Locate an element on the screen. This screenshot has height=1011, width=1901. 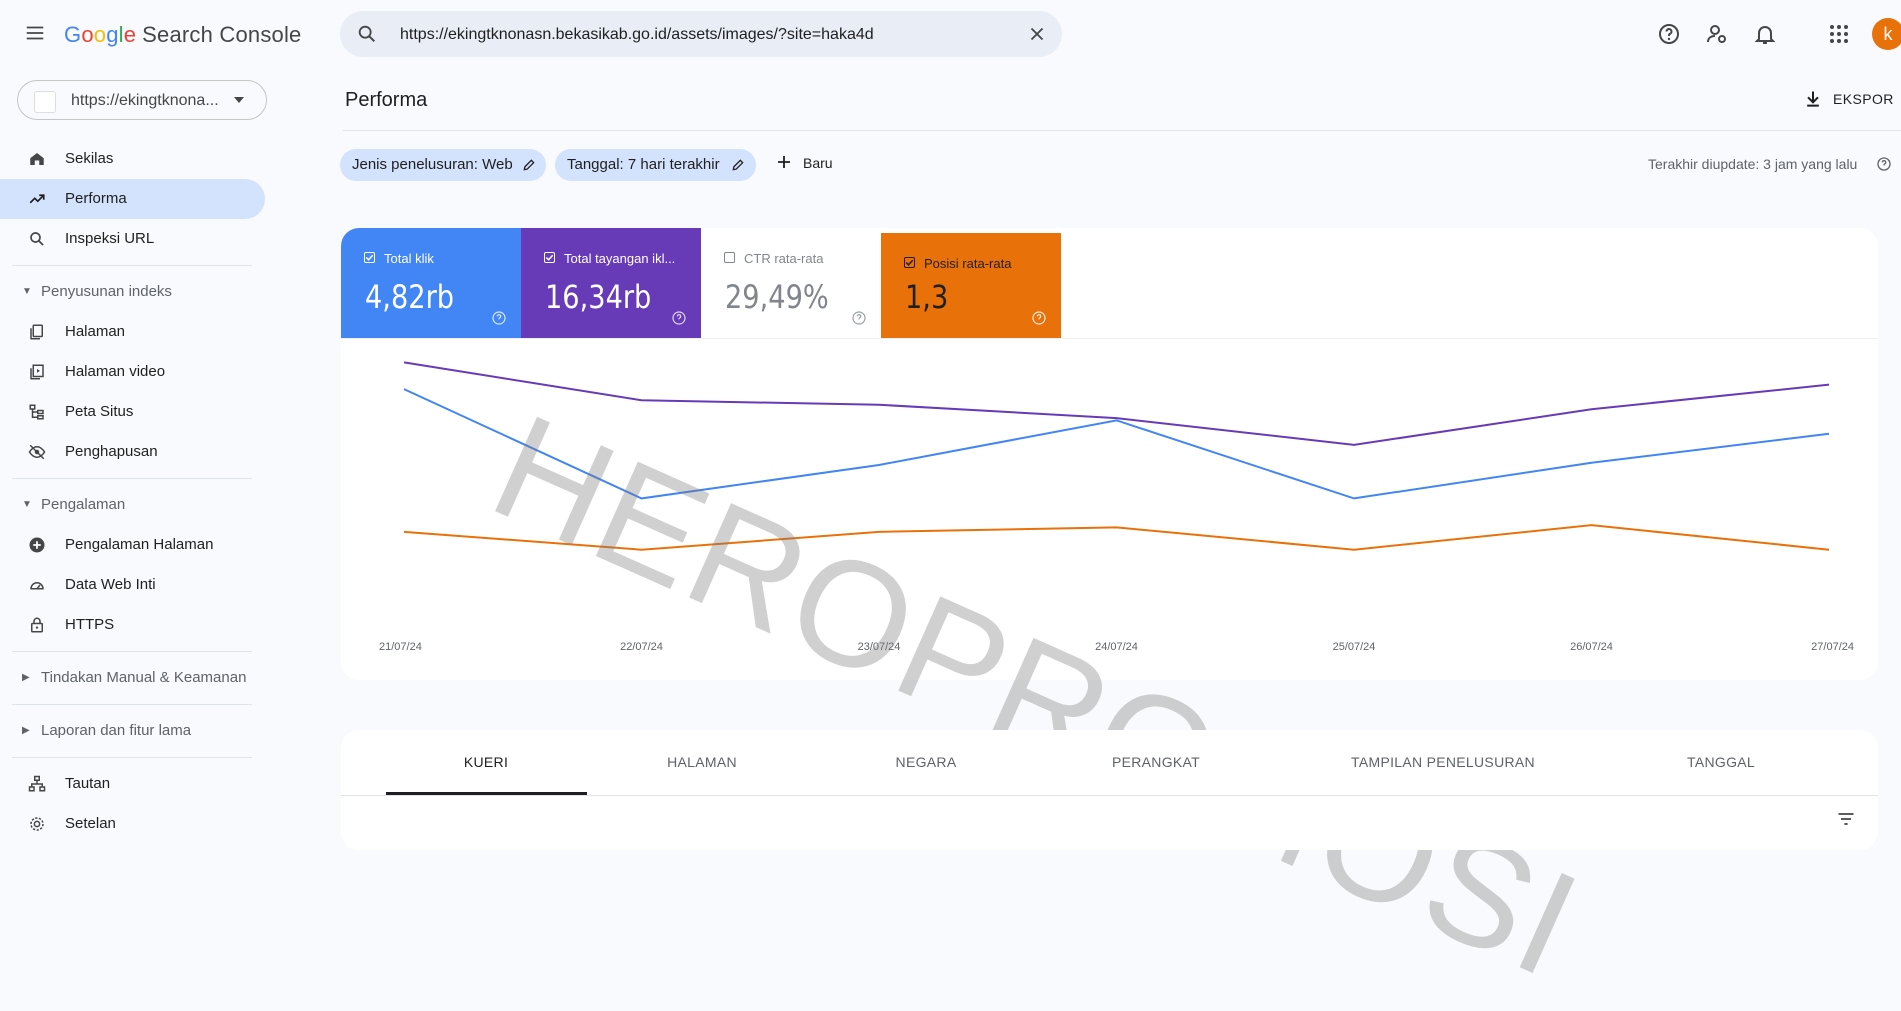
series-line-total-klik is located at coordinates (1116, 444).